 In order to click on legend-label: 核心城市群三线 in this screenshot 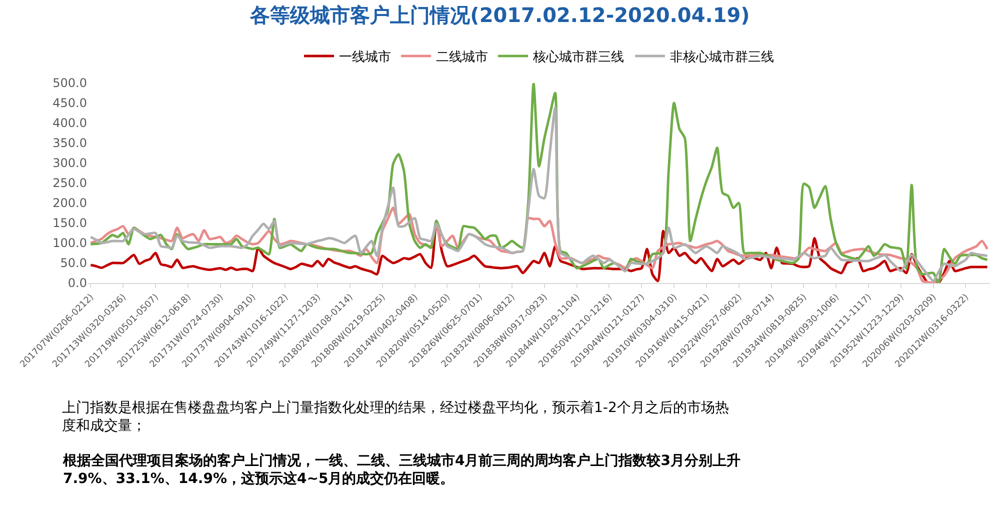, I will do `click(578, 57)`.